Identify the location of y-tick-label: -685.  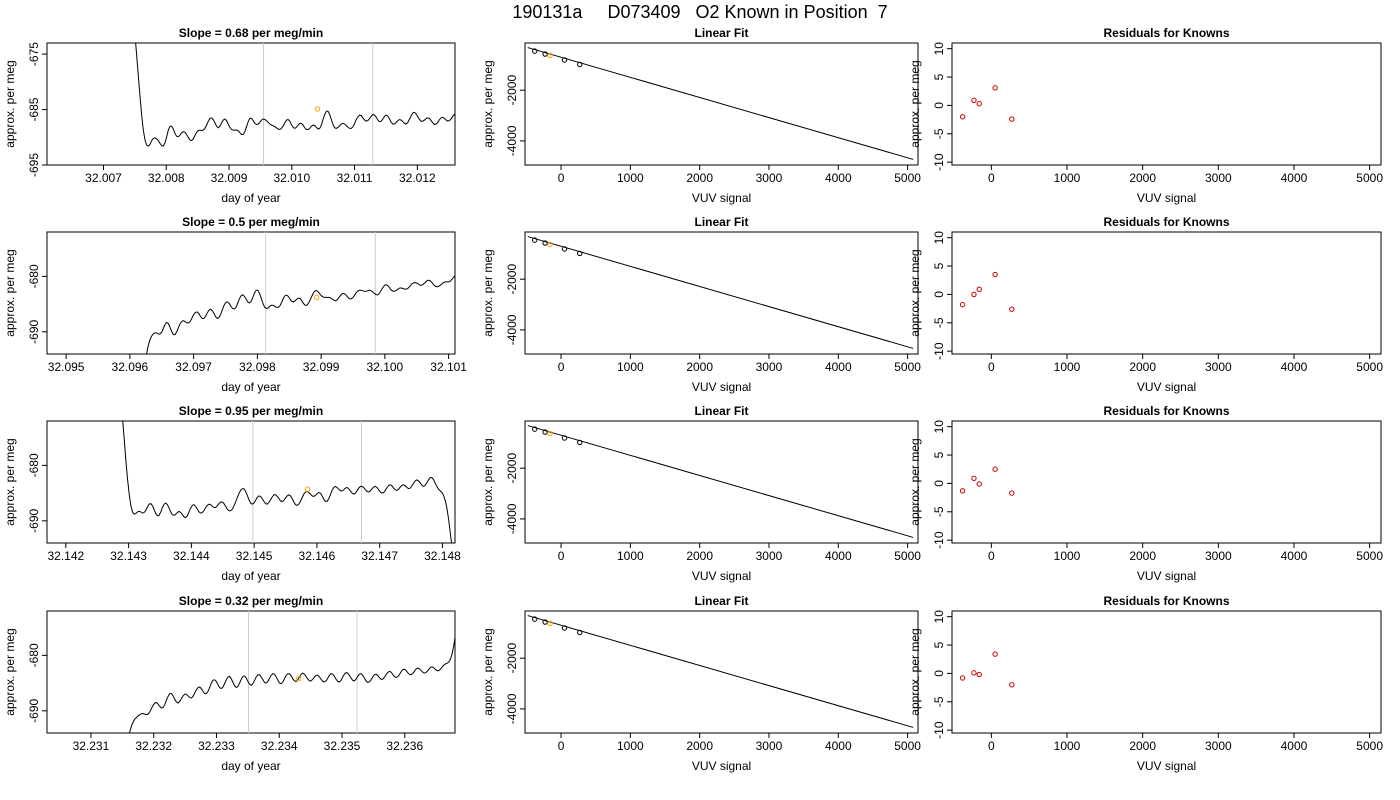
(34, 109).